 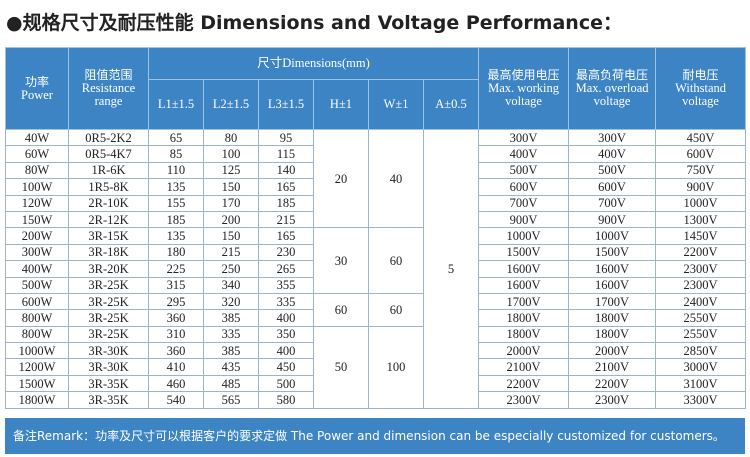 I want to click on cell: 3300V, so click(x=701, y=400).